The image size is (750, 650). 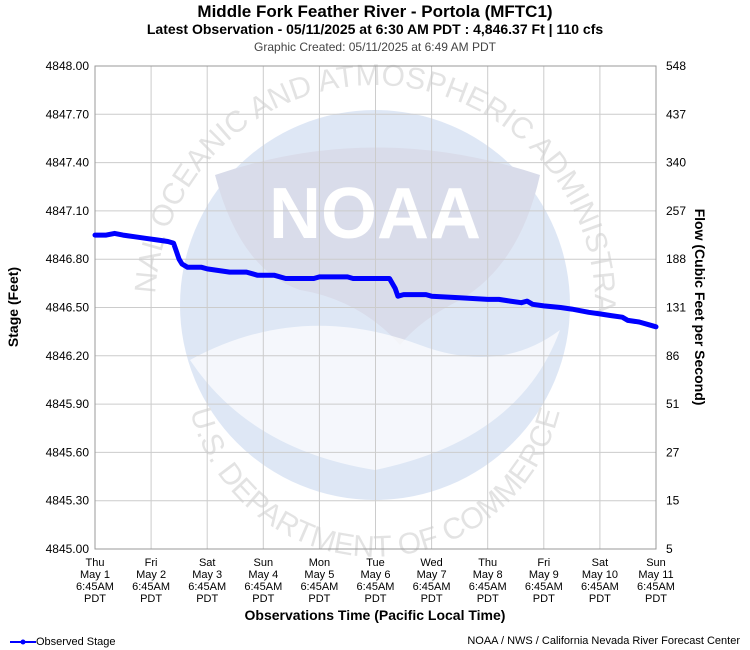 What do you see at coordinates (263, 581) in the screenshot?
I see `x-tick-label: Sun May 4 6:45AM PDT` at bounding box center [263, 581].